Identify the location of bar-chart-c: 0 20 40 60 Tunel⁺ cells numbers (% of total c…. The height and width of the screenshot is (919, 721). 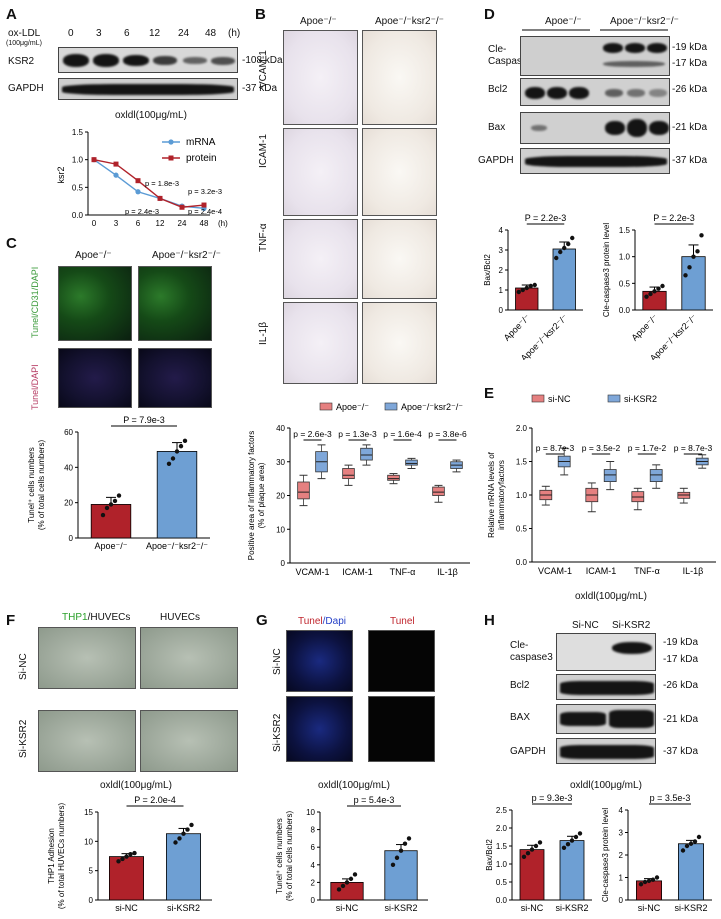
(118, 483).